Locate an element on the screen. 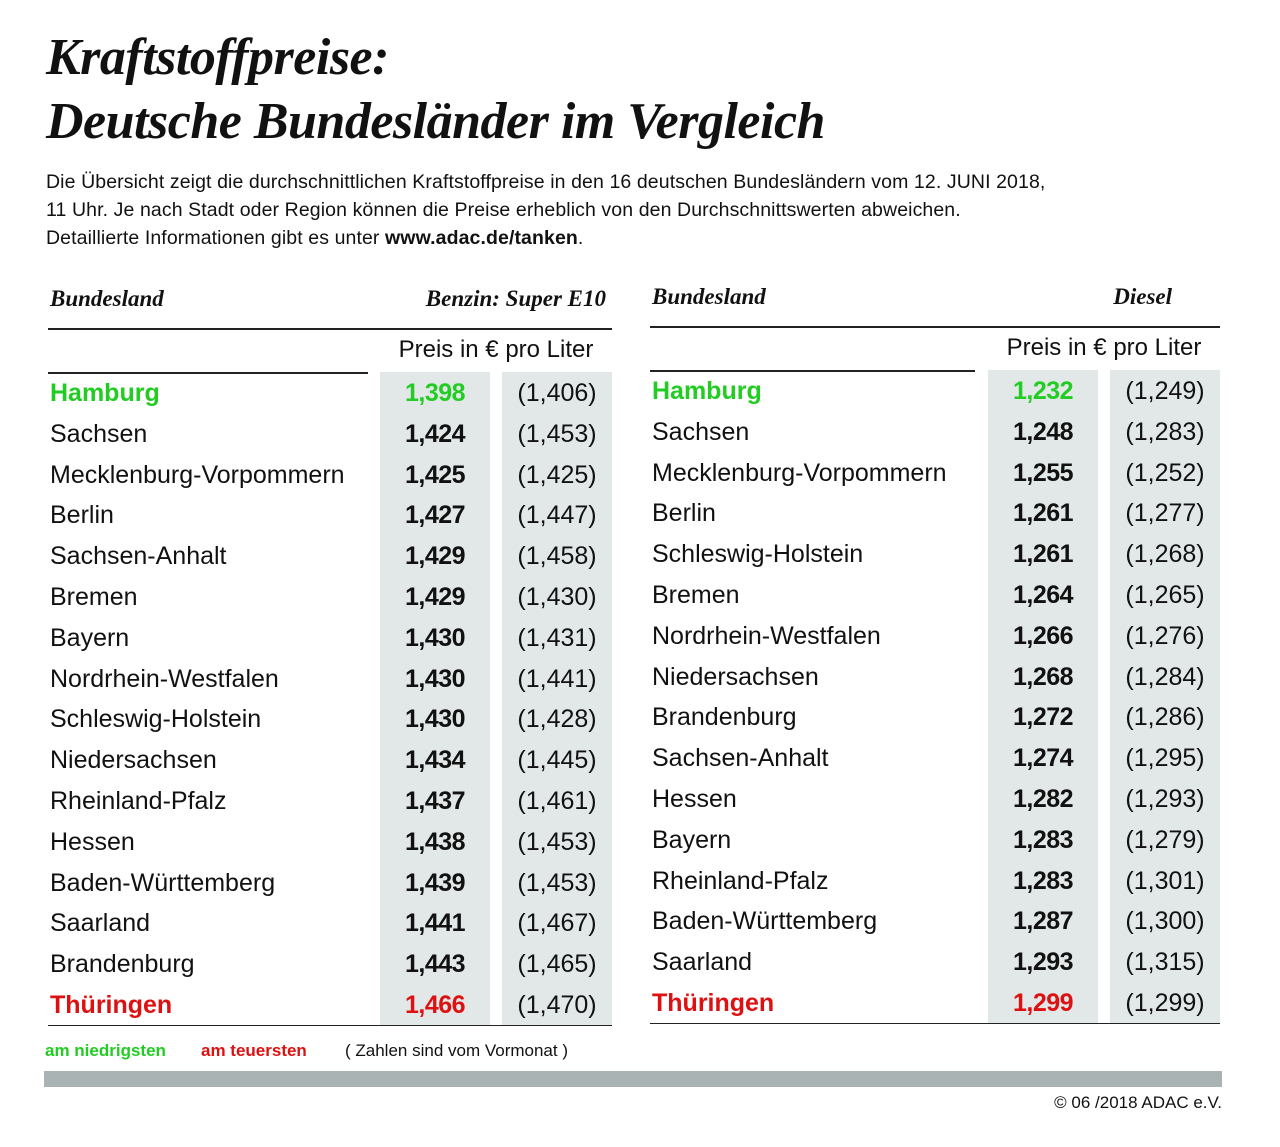 This screenshot has width=1280, height=1147. previous-column-shade is located at coordinates (557, 698).